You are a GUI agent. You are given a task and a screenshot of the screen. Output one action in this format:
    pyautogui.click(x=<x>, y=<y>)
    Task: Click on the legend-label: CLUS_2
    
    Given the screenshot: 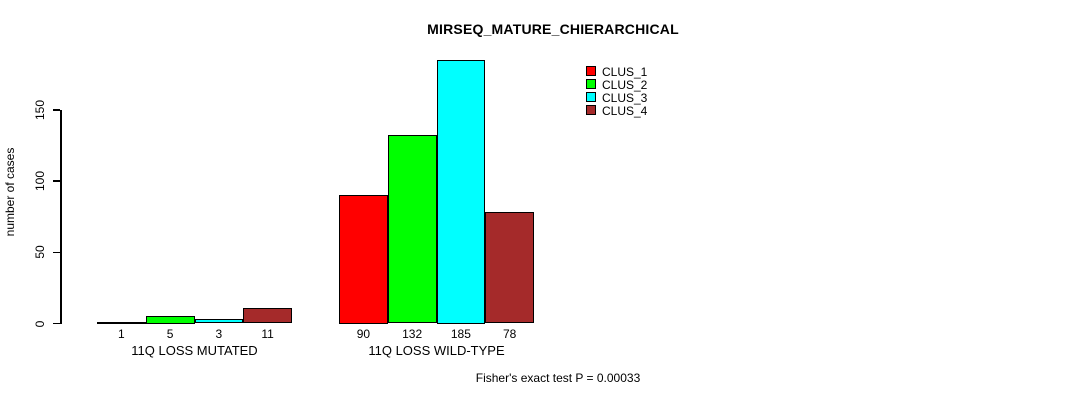 What is the action you would take?
    pyautogui.click(x=625, y=85)
    